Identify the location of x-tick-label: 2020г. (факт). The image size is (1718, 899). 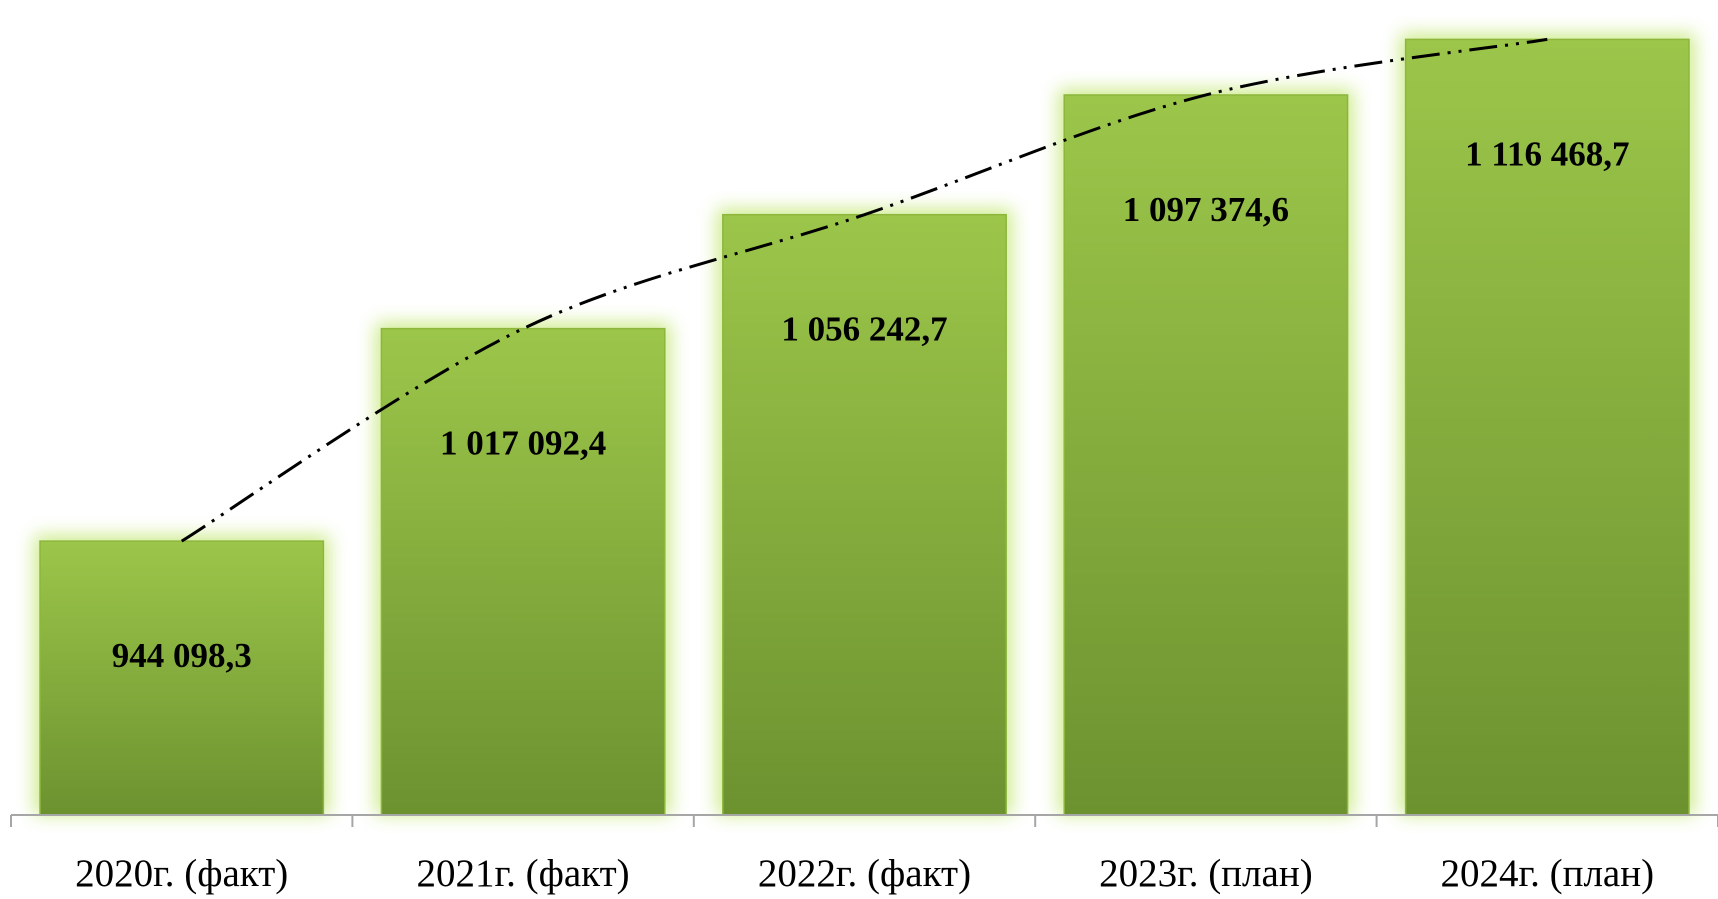
(181, 873).